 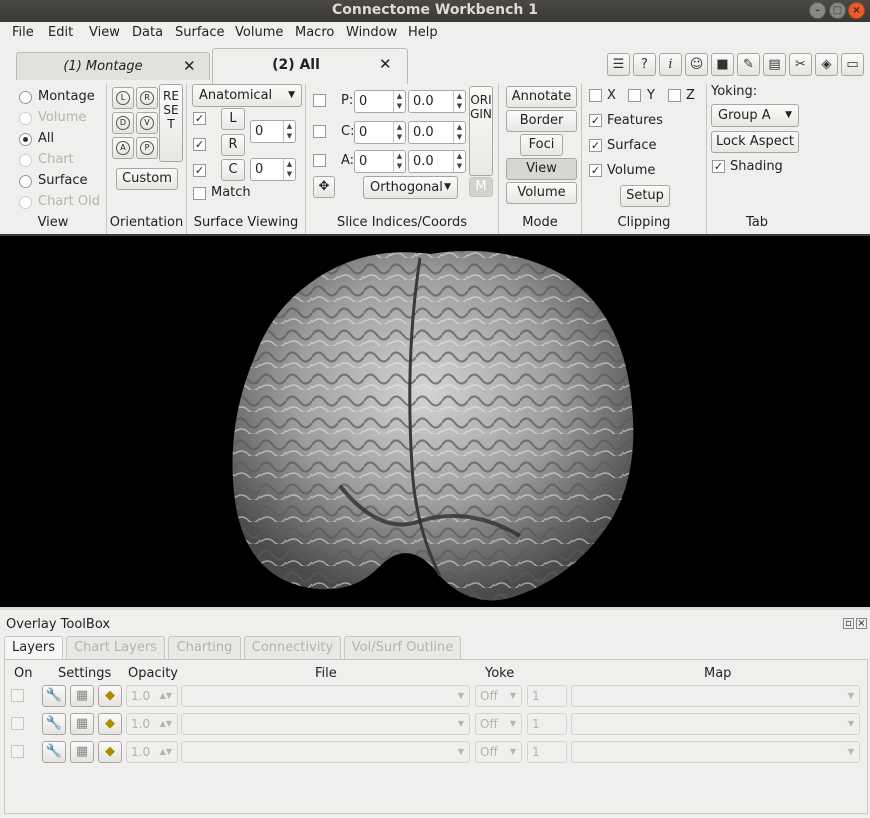 I want to click on orient-right-icon: R, so click(x=147, y=98).